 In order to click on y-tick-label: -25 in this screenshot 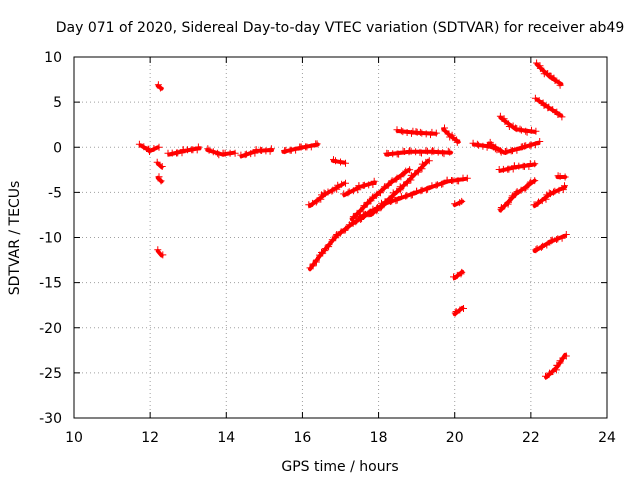, I will do `click(50, 374)`.